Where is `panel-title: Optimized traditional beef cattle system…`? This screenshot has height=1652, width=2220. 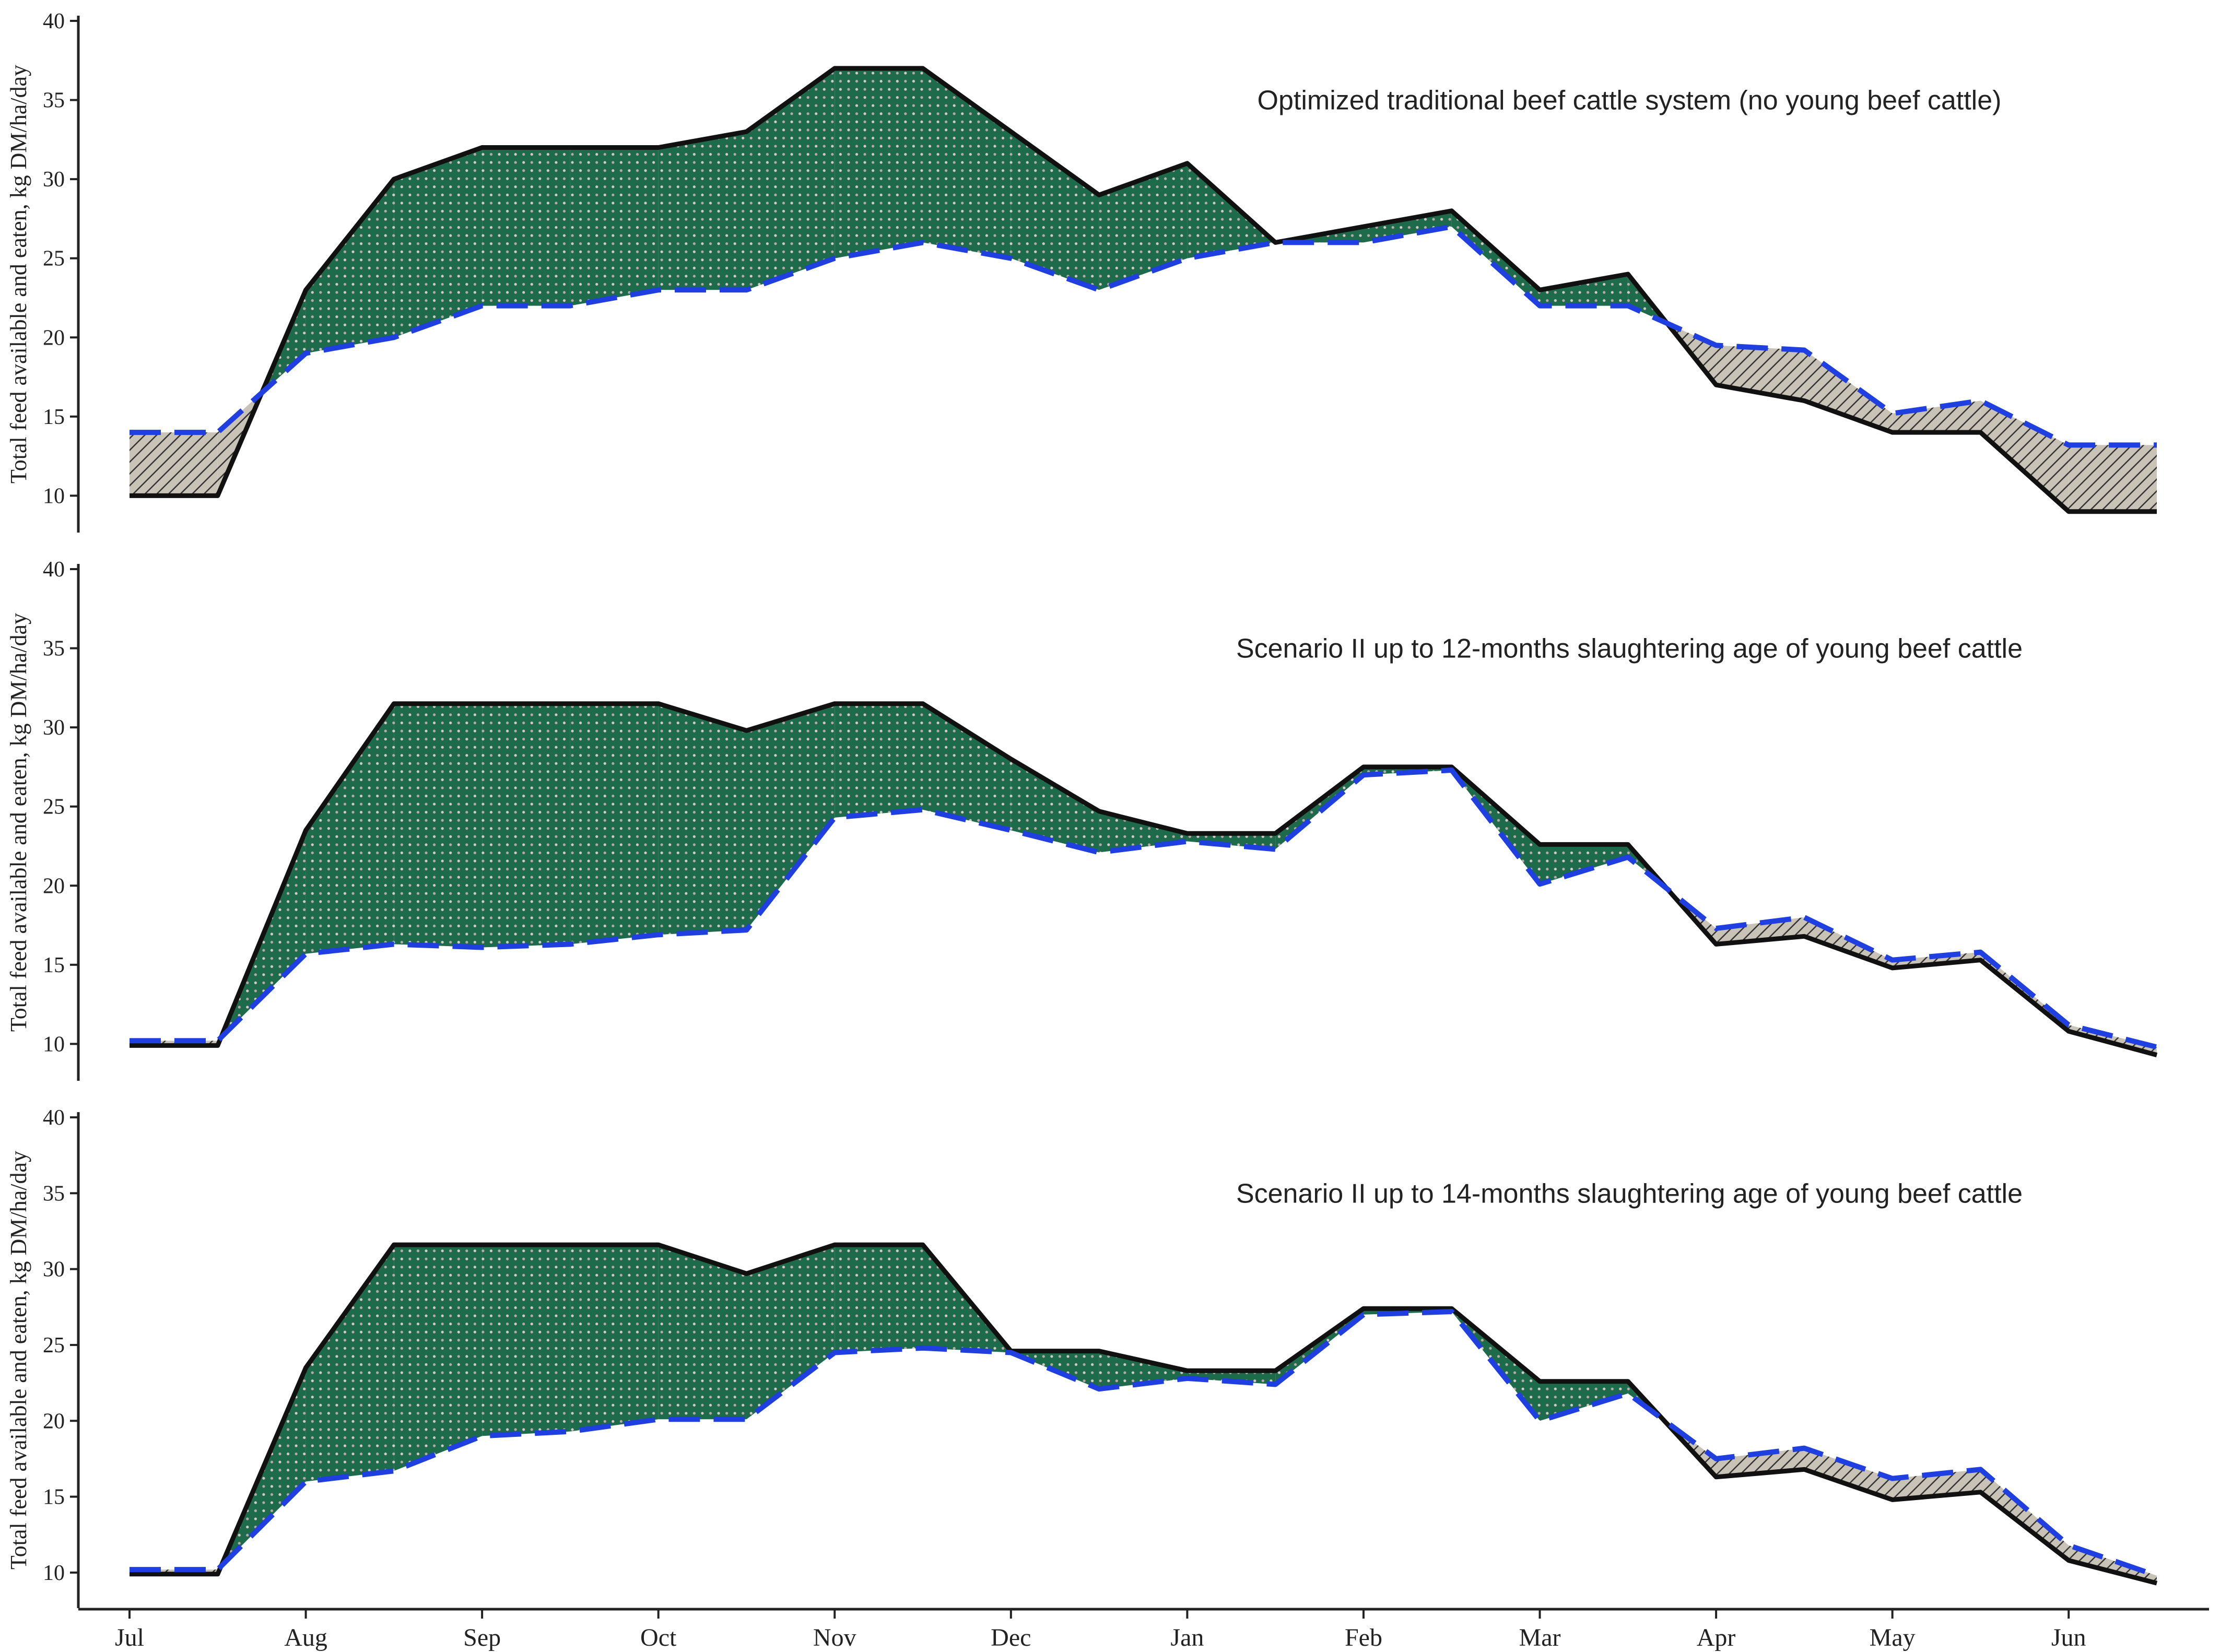 panel-title: Optimized traditional beef cattle system… is located at coordinates (1630, 101).